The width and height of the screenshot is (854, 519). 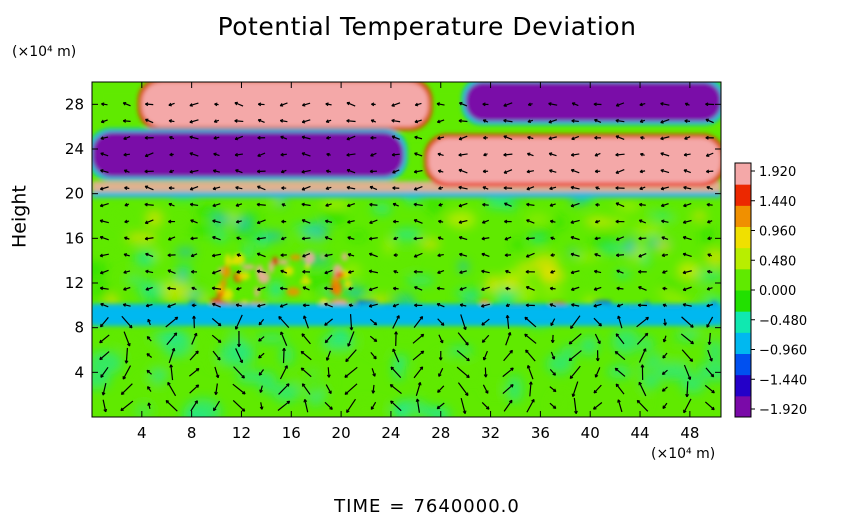 I want to click on colorbar-swatch, so click(x=743, y=301).